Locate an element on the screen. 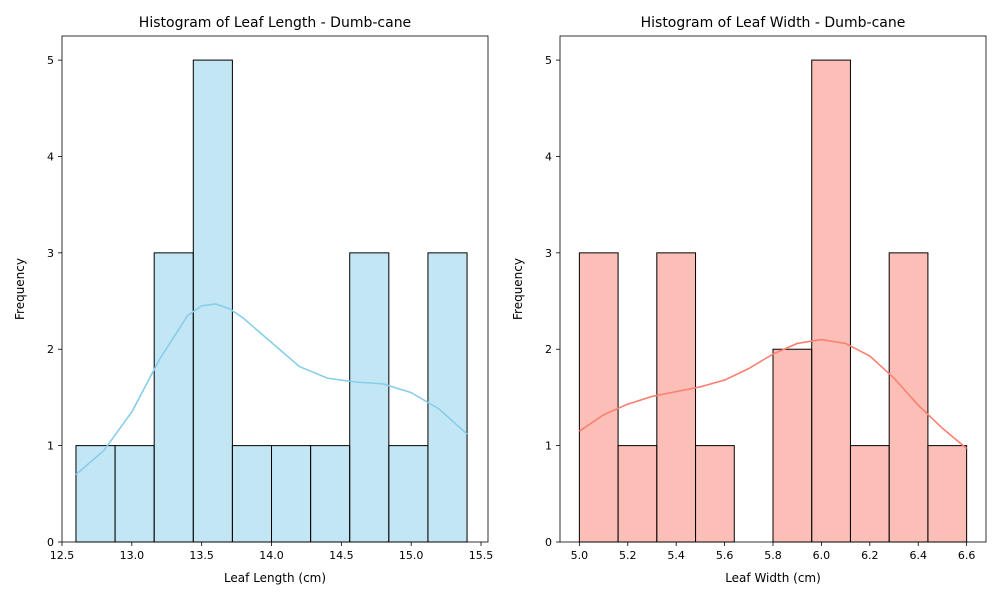 This screenshot has width=1000, height=600. x-tick-label: 5.4 is located at coordinates (676, 555).